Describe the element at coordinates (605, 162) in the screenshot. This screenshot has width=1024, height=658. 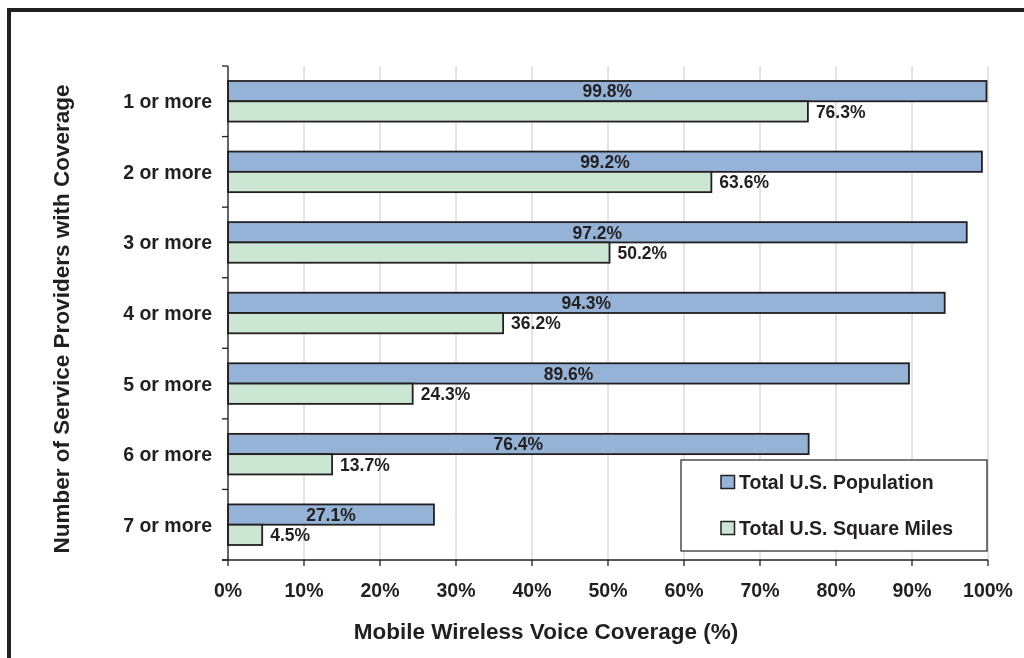
I see `data-label: 99.2%` at that location.